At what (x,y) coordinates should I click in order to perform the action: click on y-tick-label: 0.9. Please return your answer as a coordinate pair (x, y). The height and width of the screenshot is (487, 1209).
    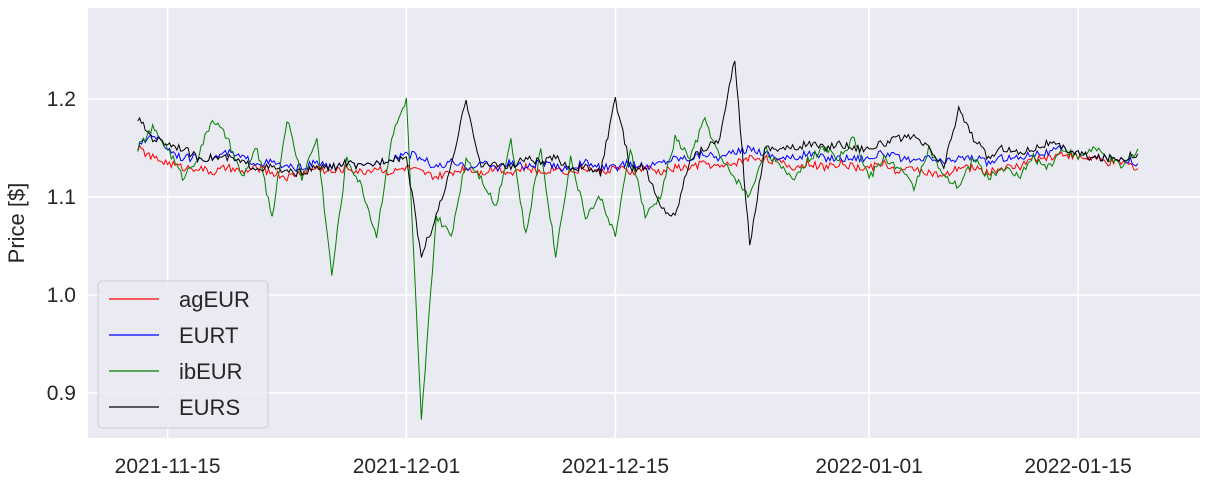
    Looking at the image, I should click on (61, 393).